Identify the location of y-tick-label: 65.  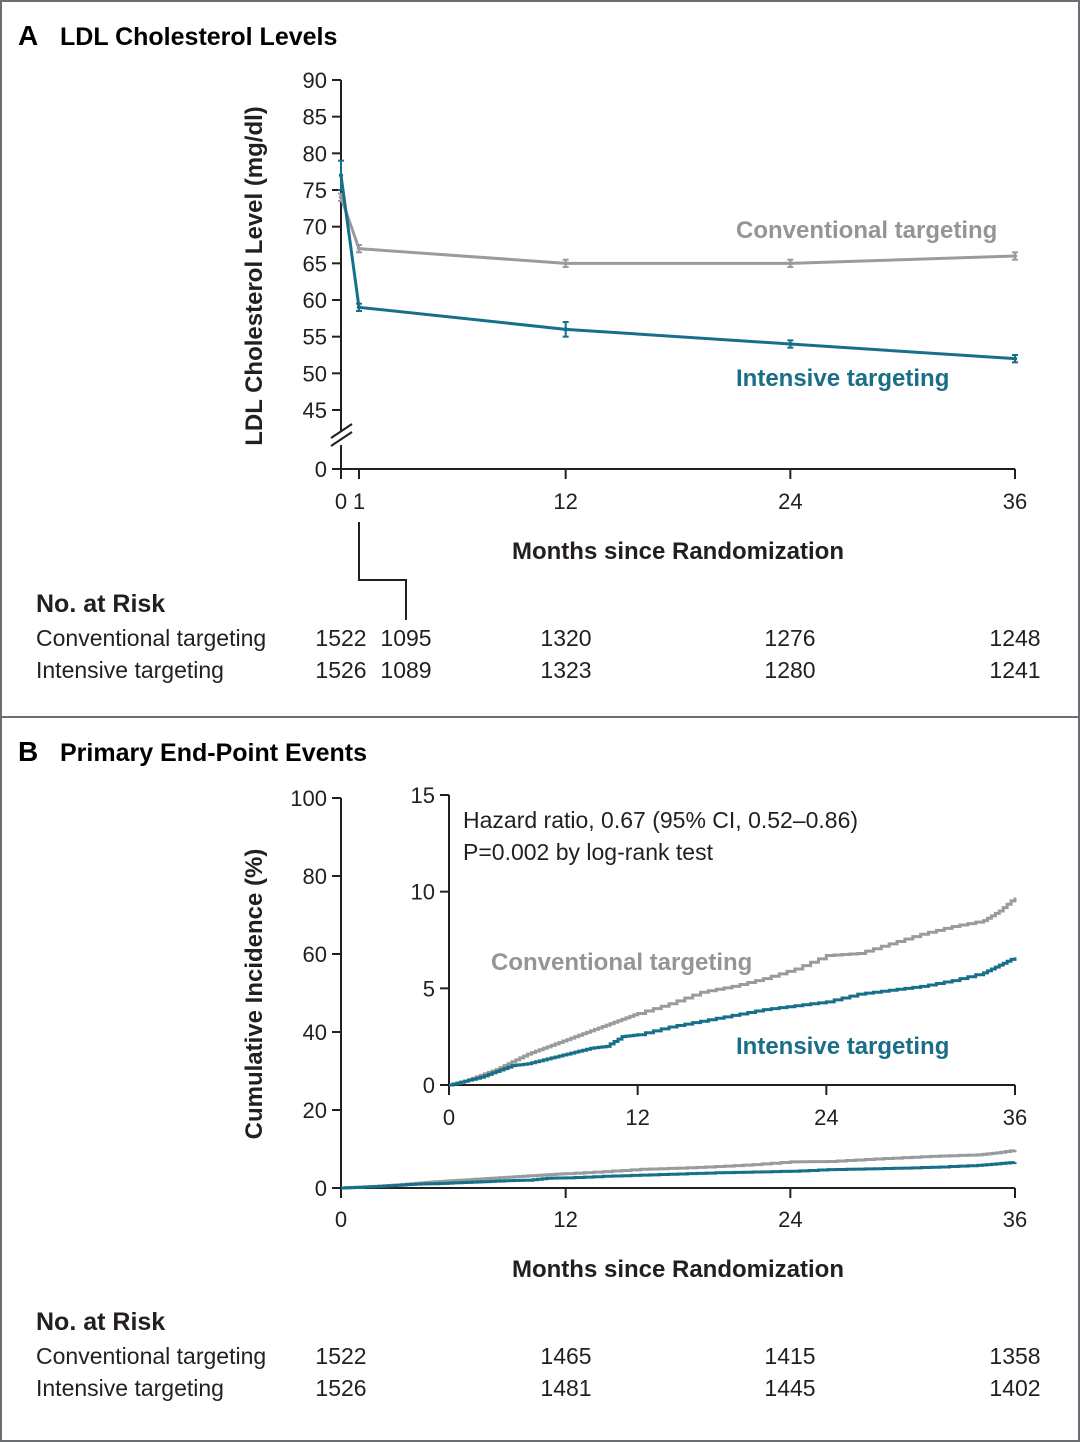
(315, 263).